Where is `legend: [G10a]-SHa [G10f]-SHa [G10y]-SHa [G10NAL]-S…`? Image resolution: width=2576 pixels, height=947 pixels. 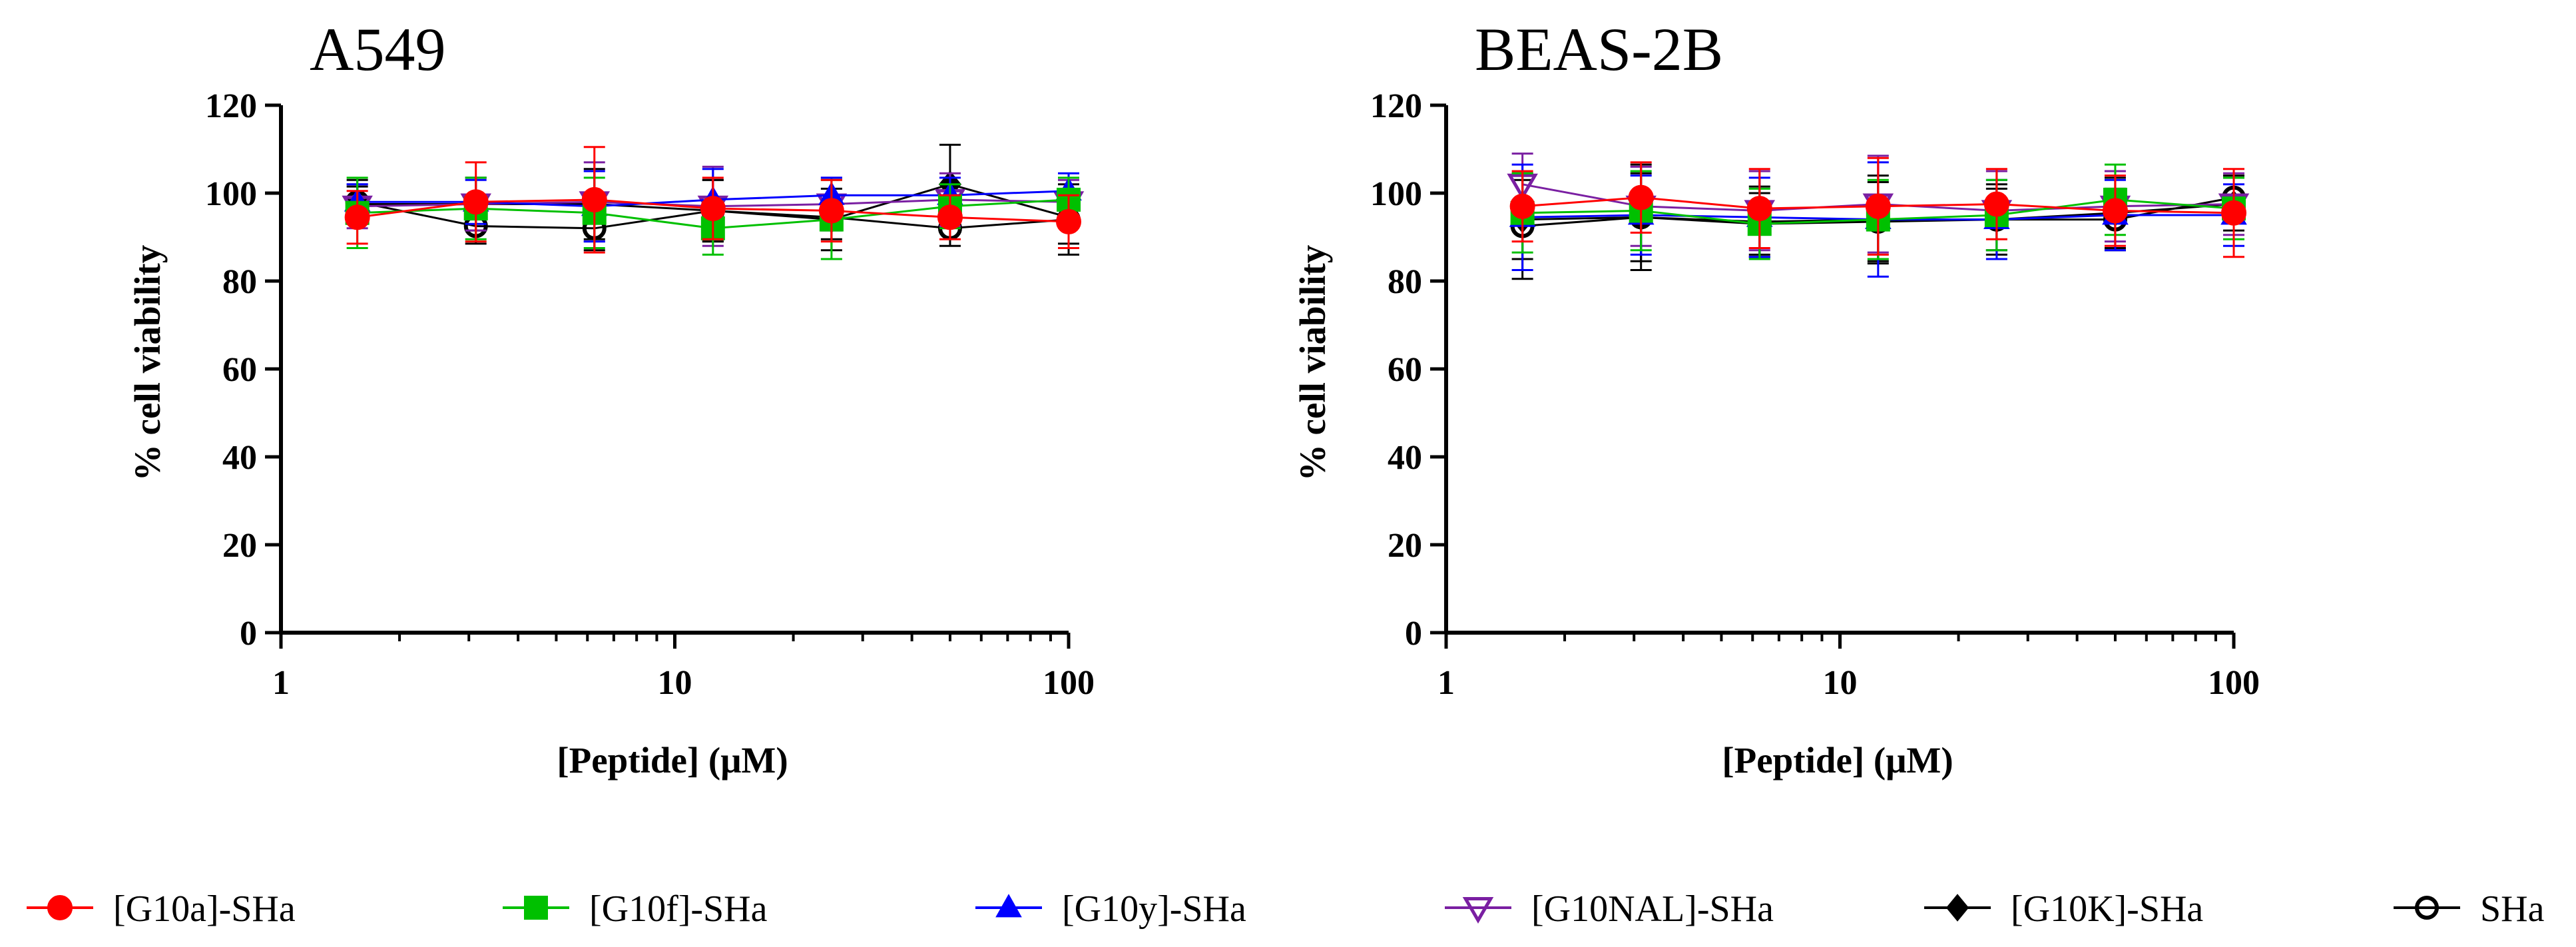 legend: [G10a]-SHa [G10f]-SHa [G10y]-SHa [G10NAL]-S… is located at coordinates (1286, 909).